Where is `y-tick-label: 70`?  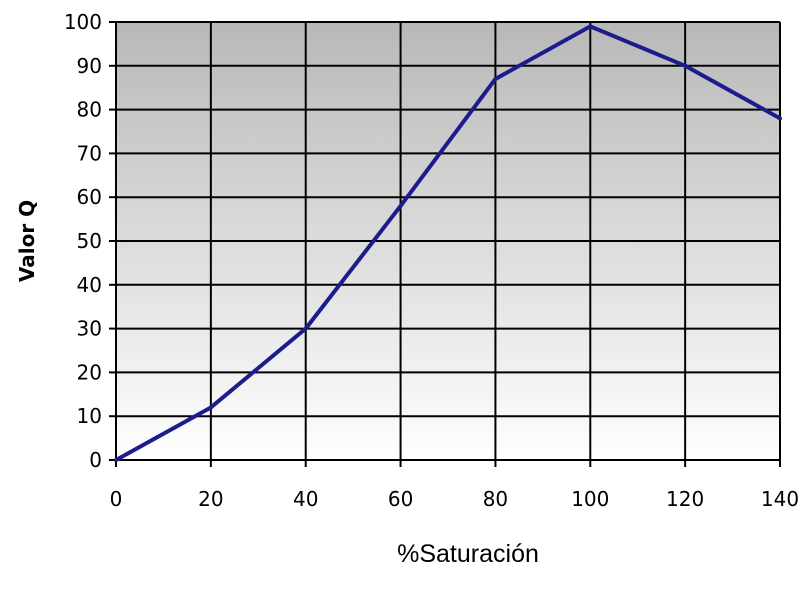 y-tick-label: 70 is located at coordinates (89, 153).